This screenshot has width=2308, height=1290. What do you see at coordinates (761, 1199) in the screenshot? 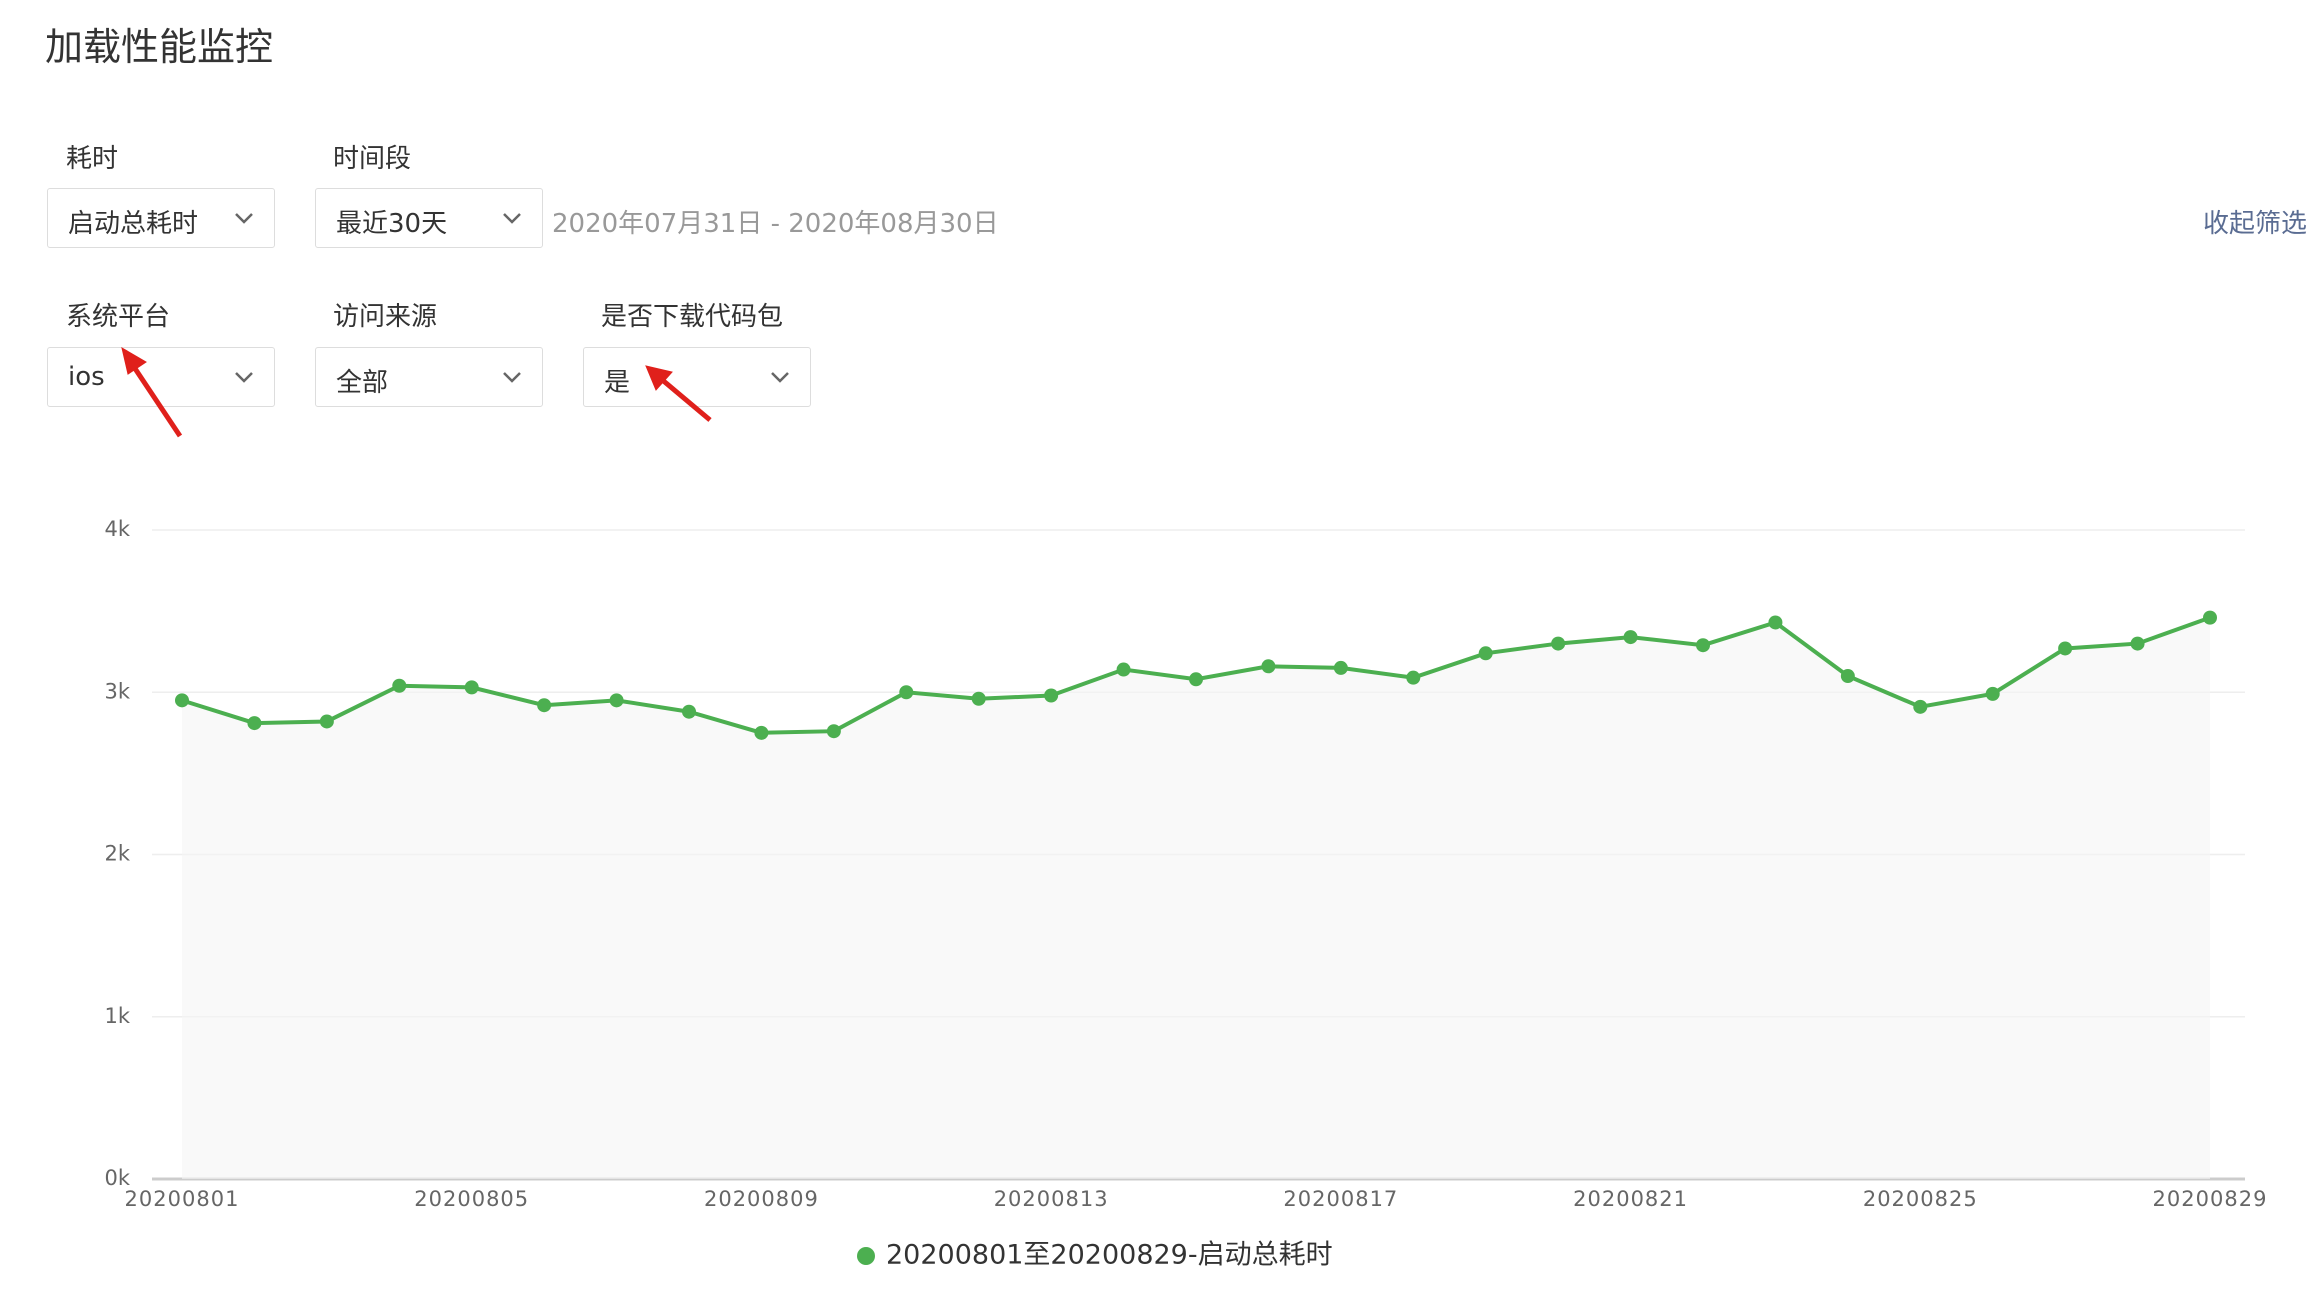
I see `x-tick-label: 20200809` at bounding box center [761, 1199].